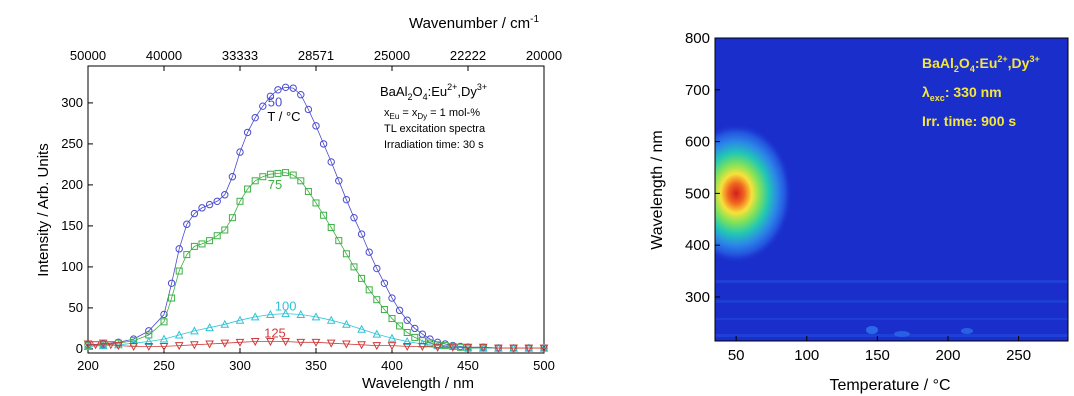 The height and width of the screenshot is (396, 1074). I want to click on x-tick-label: 500, so click(544, 365).